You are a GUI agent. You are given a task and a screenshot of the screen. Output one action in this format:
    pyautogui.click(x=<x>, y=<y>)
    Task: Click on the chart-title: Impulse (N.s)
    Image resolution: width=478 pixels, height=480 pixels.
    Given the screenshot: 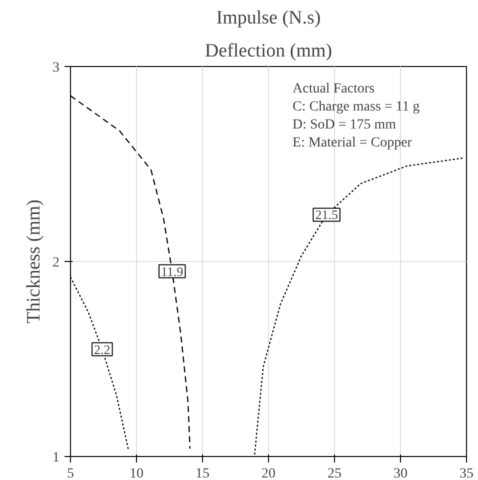 What is the action you would take?
    pyautogui.click(x=268, y=18)
    